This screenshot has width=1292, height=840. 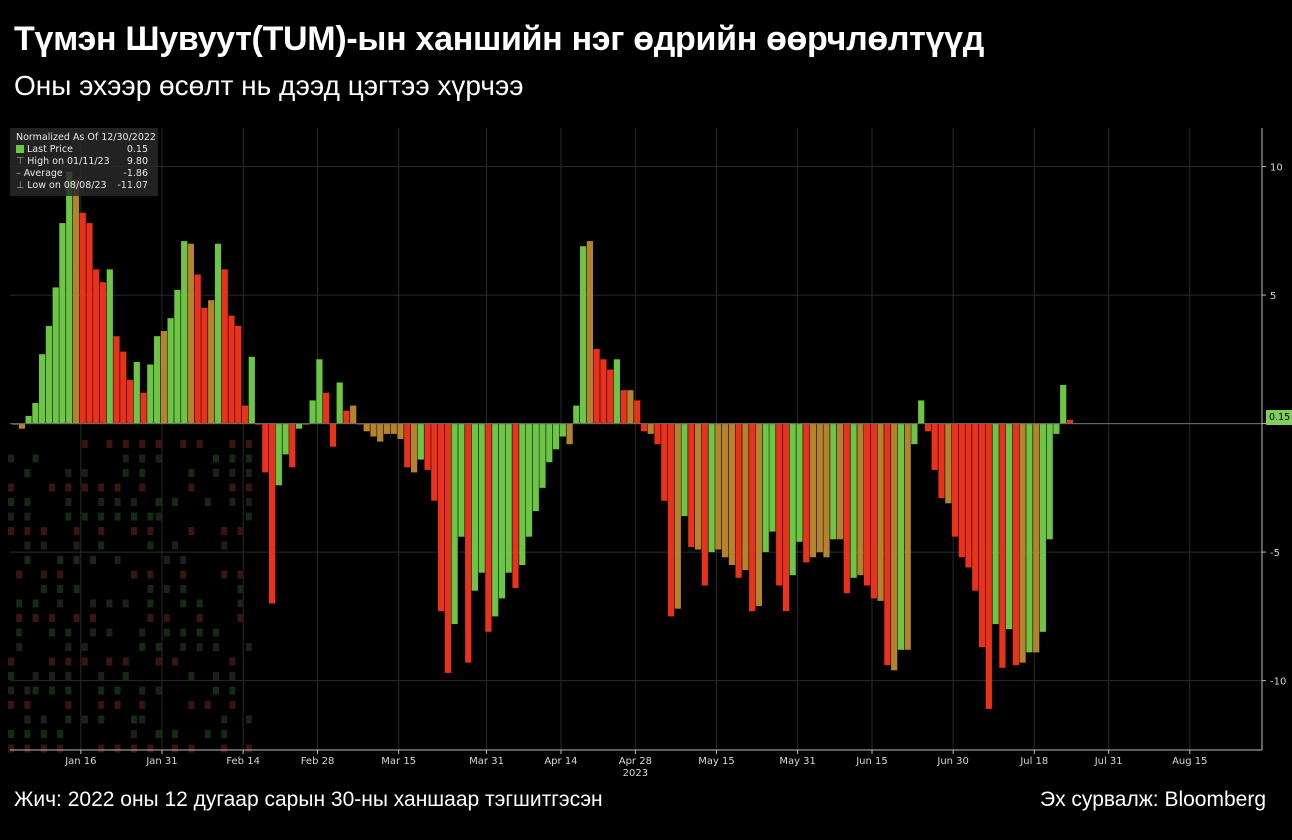 What do you see at coordinates (20, 149) in the screenshot?
I see `green-square-icon` at bounding box center [20, 149].